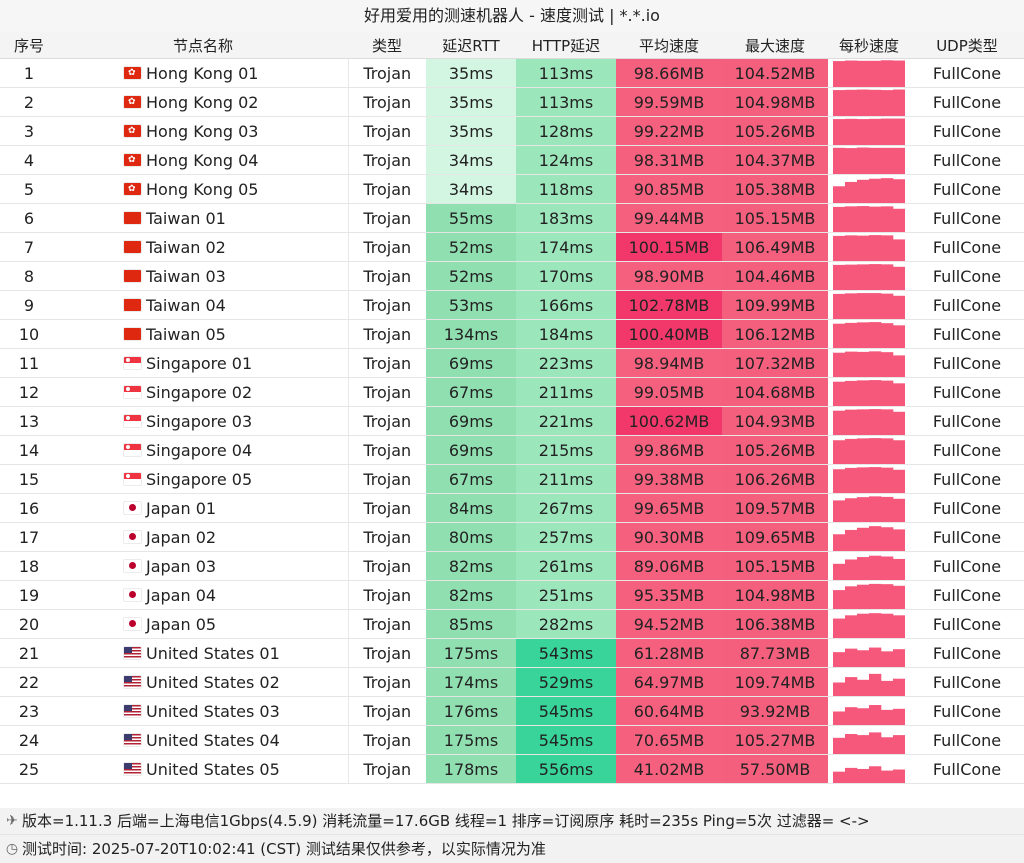 This screenshot has width=1024, height=863. Describe the element at coordinates (775, 45) in the screenshot. I see `header-max: 最大速度` at that location.